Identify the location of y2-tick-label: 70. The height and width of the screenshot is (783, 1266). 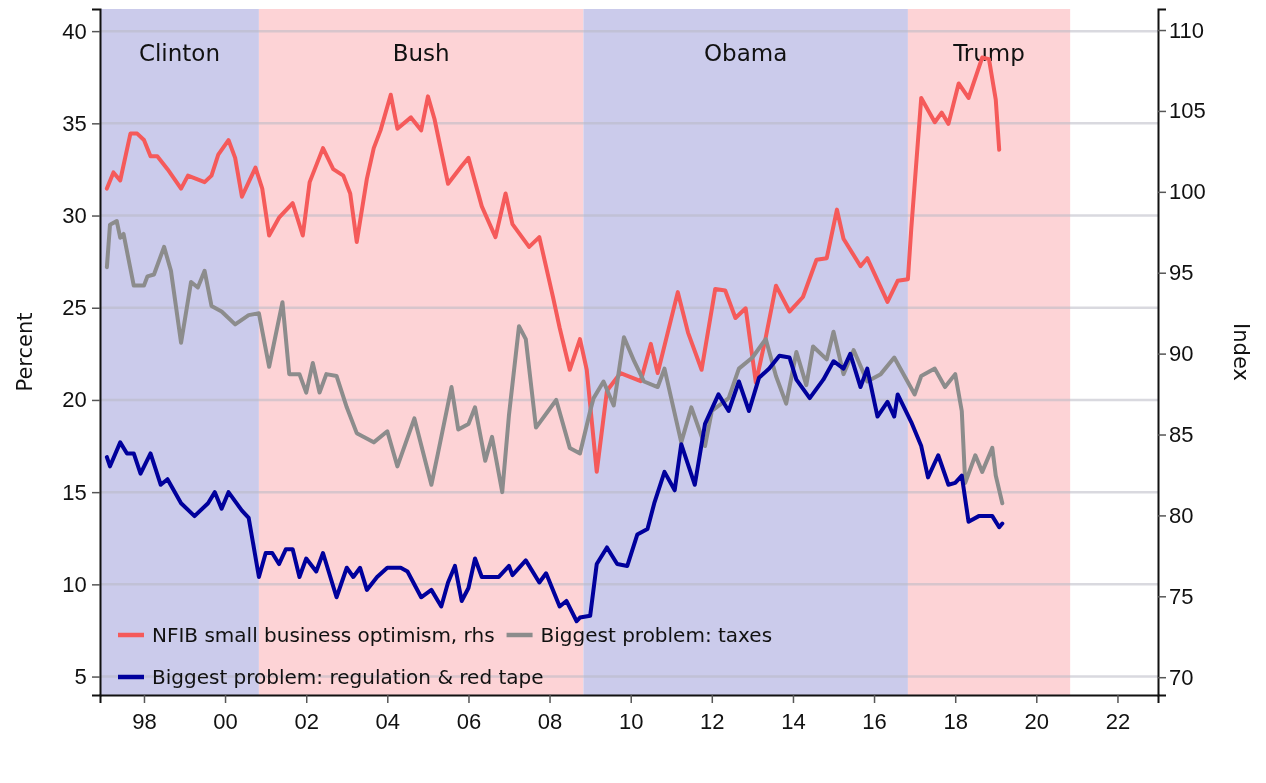
(1181, 677).